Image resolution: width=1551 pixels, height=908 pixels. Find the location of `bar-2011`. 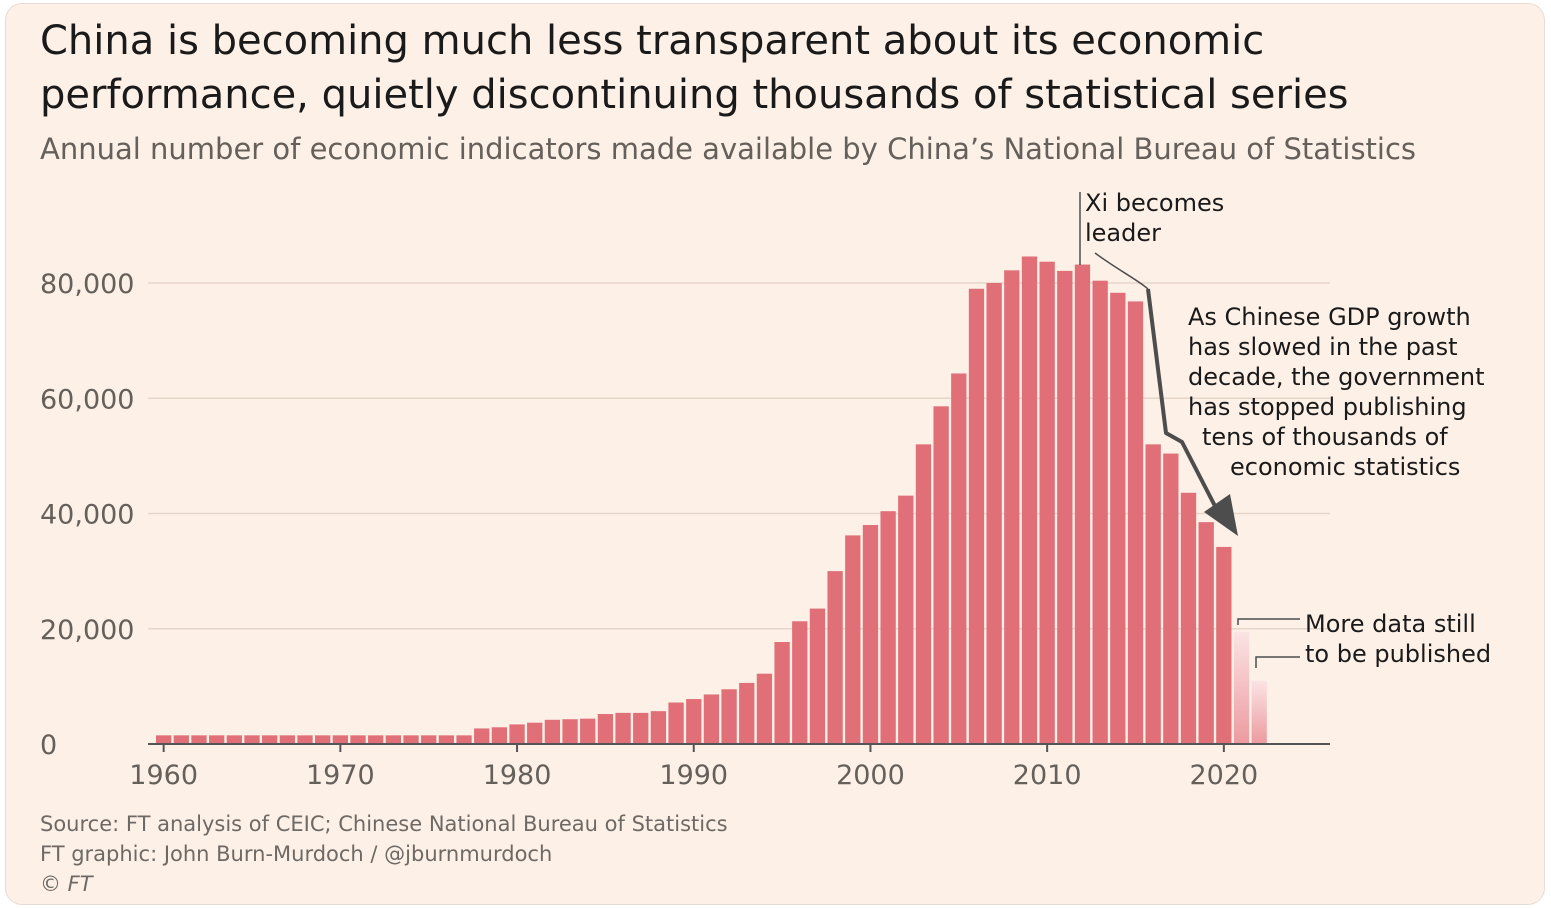

bar-2011 is located at coordinates (1065, 507).